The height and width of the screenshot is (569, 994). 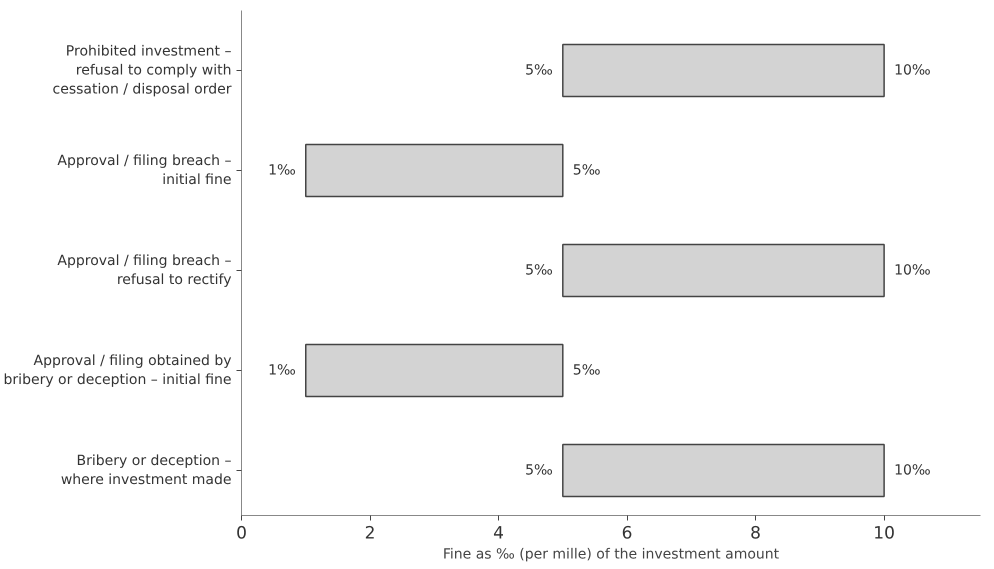 I want to click on x-axis-title: Fine as ‰ (per mille) of the investment amount, so click(x=611, y=554).